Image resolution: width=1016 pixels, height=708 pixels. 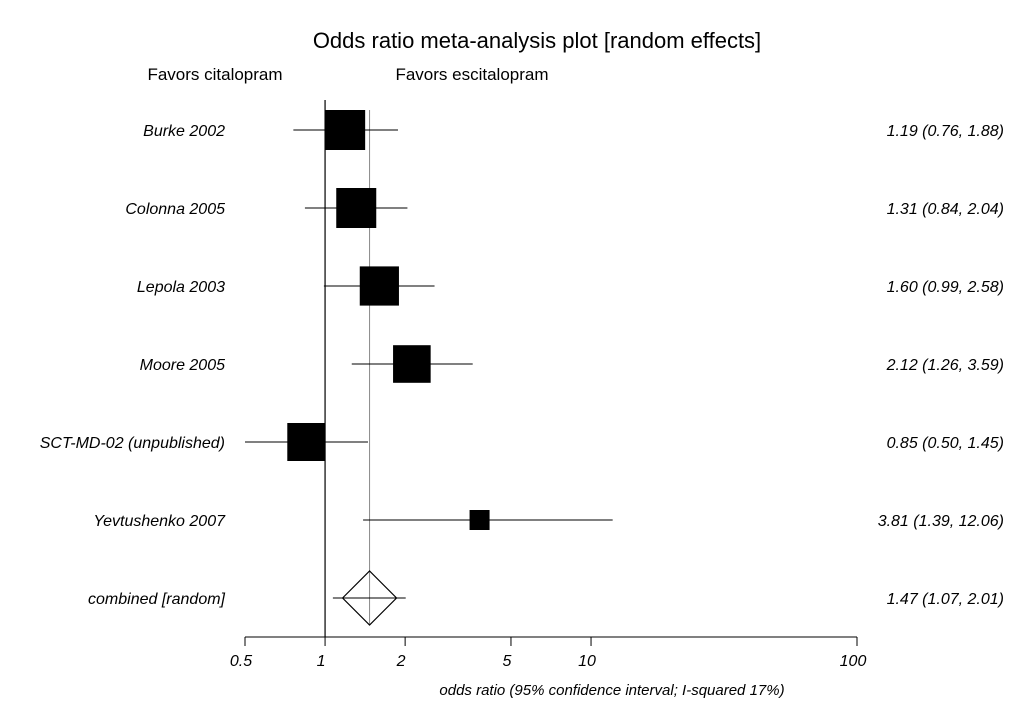 I want to click on x-tick-label: 2, so click(x=401, y=661).